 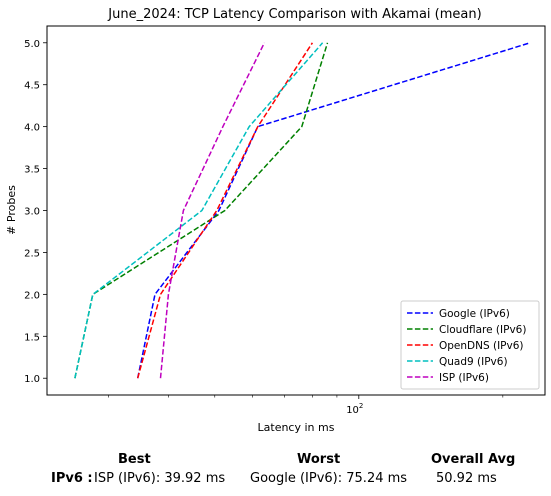 What do you see at coordinates (72, 478) in the screenshot?
I see `ipv6-row-label: IPv6 :` at bounding box center [72, 478].